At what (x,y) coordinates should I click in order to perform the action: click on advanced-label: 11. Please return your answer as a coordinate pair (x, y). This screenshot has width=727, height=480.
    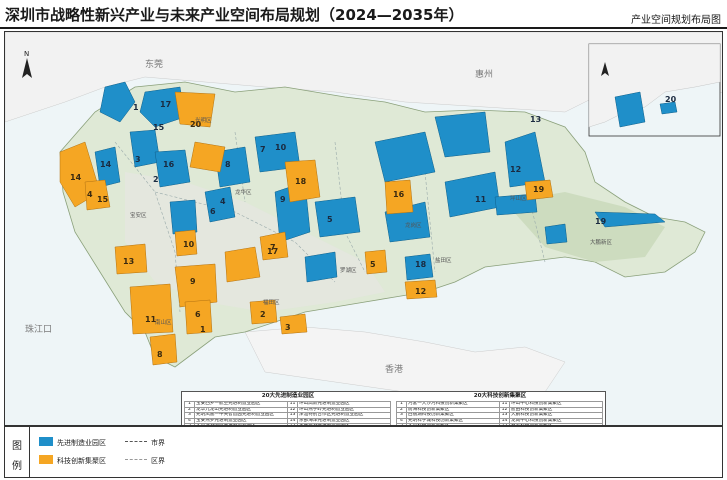
    Looking at the image, I should click on (481, 199).